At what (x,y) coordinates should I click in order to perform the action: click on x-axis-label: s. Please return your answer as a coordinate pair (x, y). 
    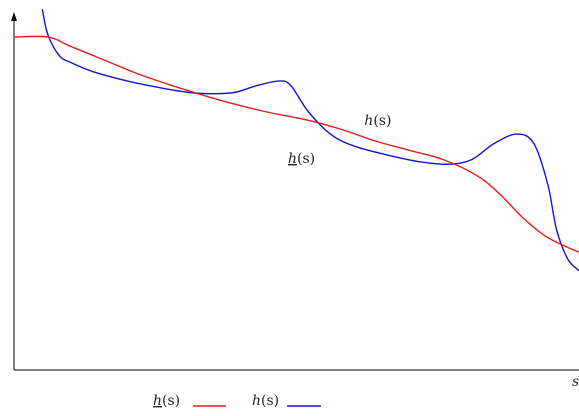
    Looking at the image, I should click on (575, 382).